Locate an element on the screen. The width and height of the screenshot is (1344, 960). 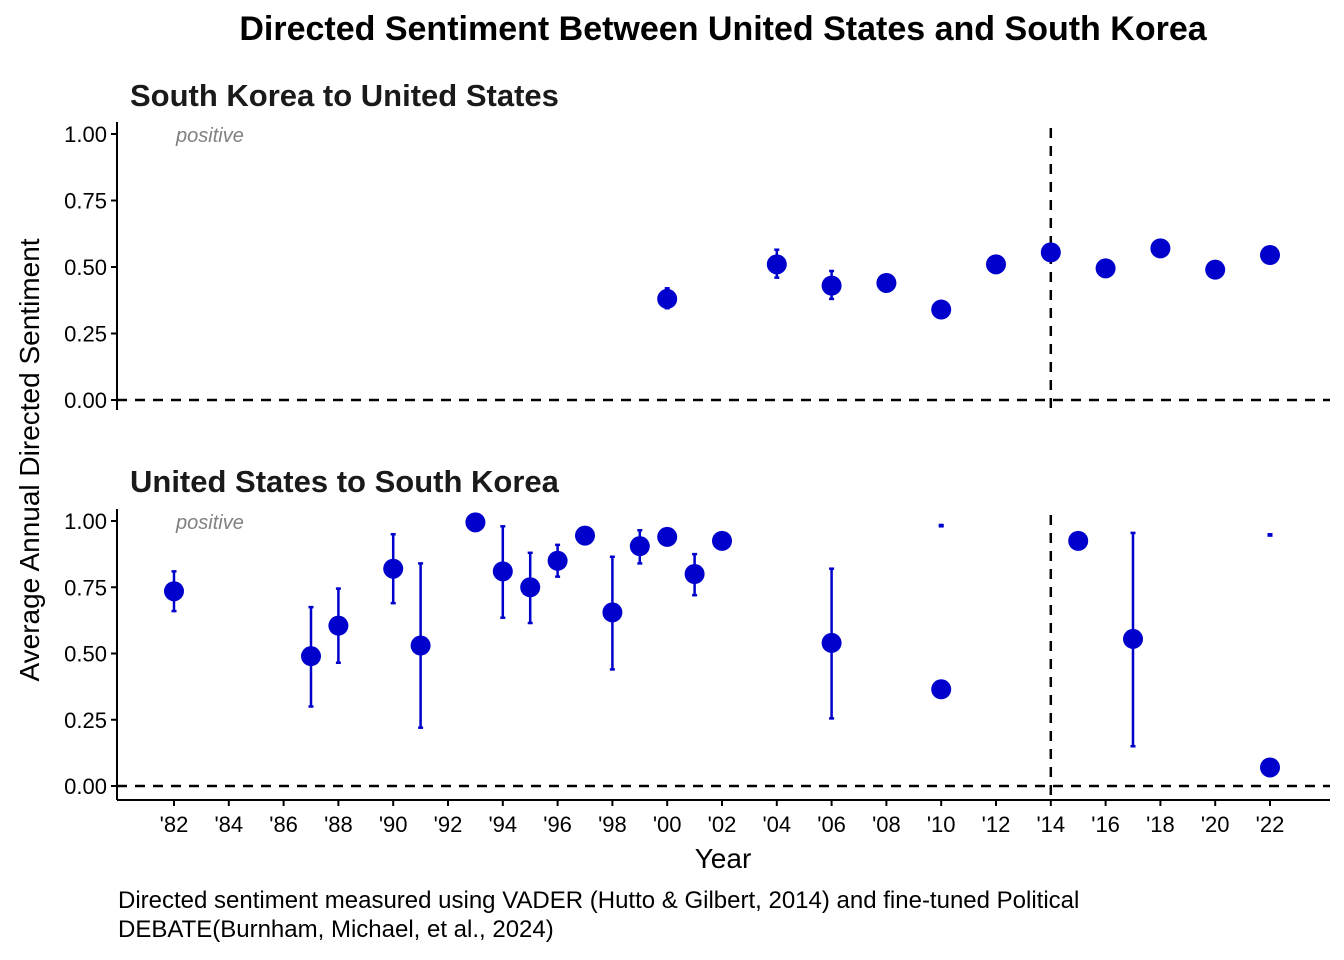
x-tick-label: '96 is located at coordinates (557, 824).